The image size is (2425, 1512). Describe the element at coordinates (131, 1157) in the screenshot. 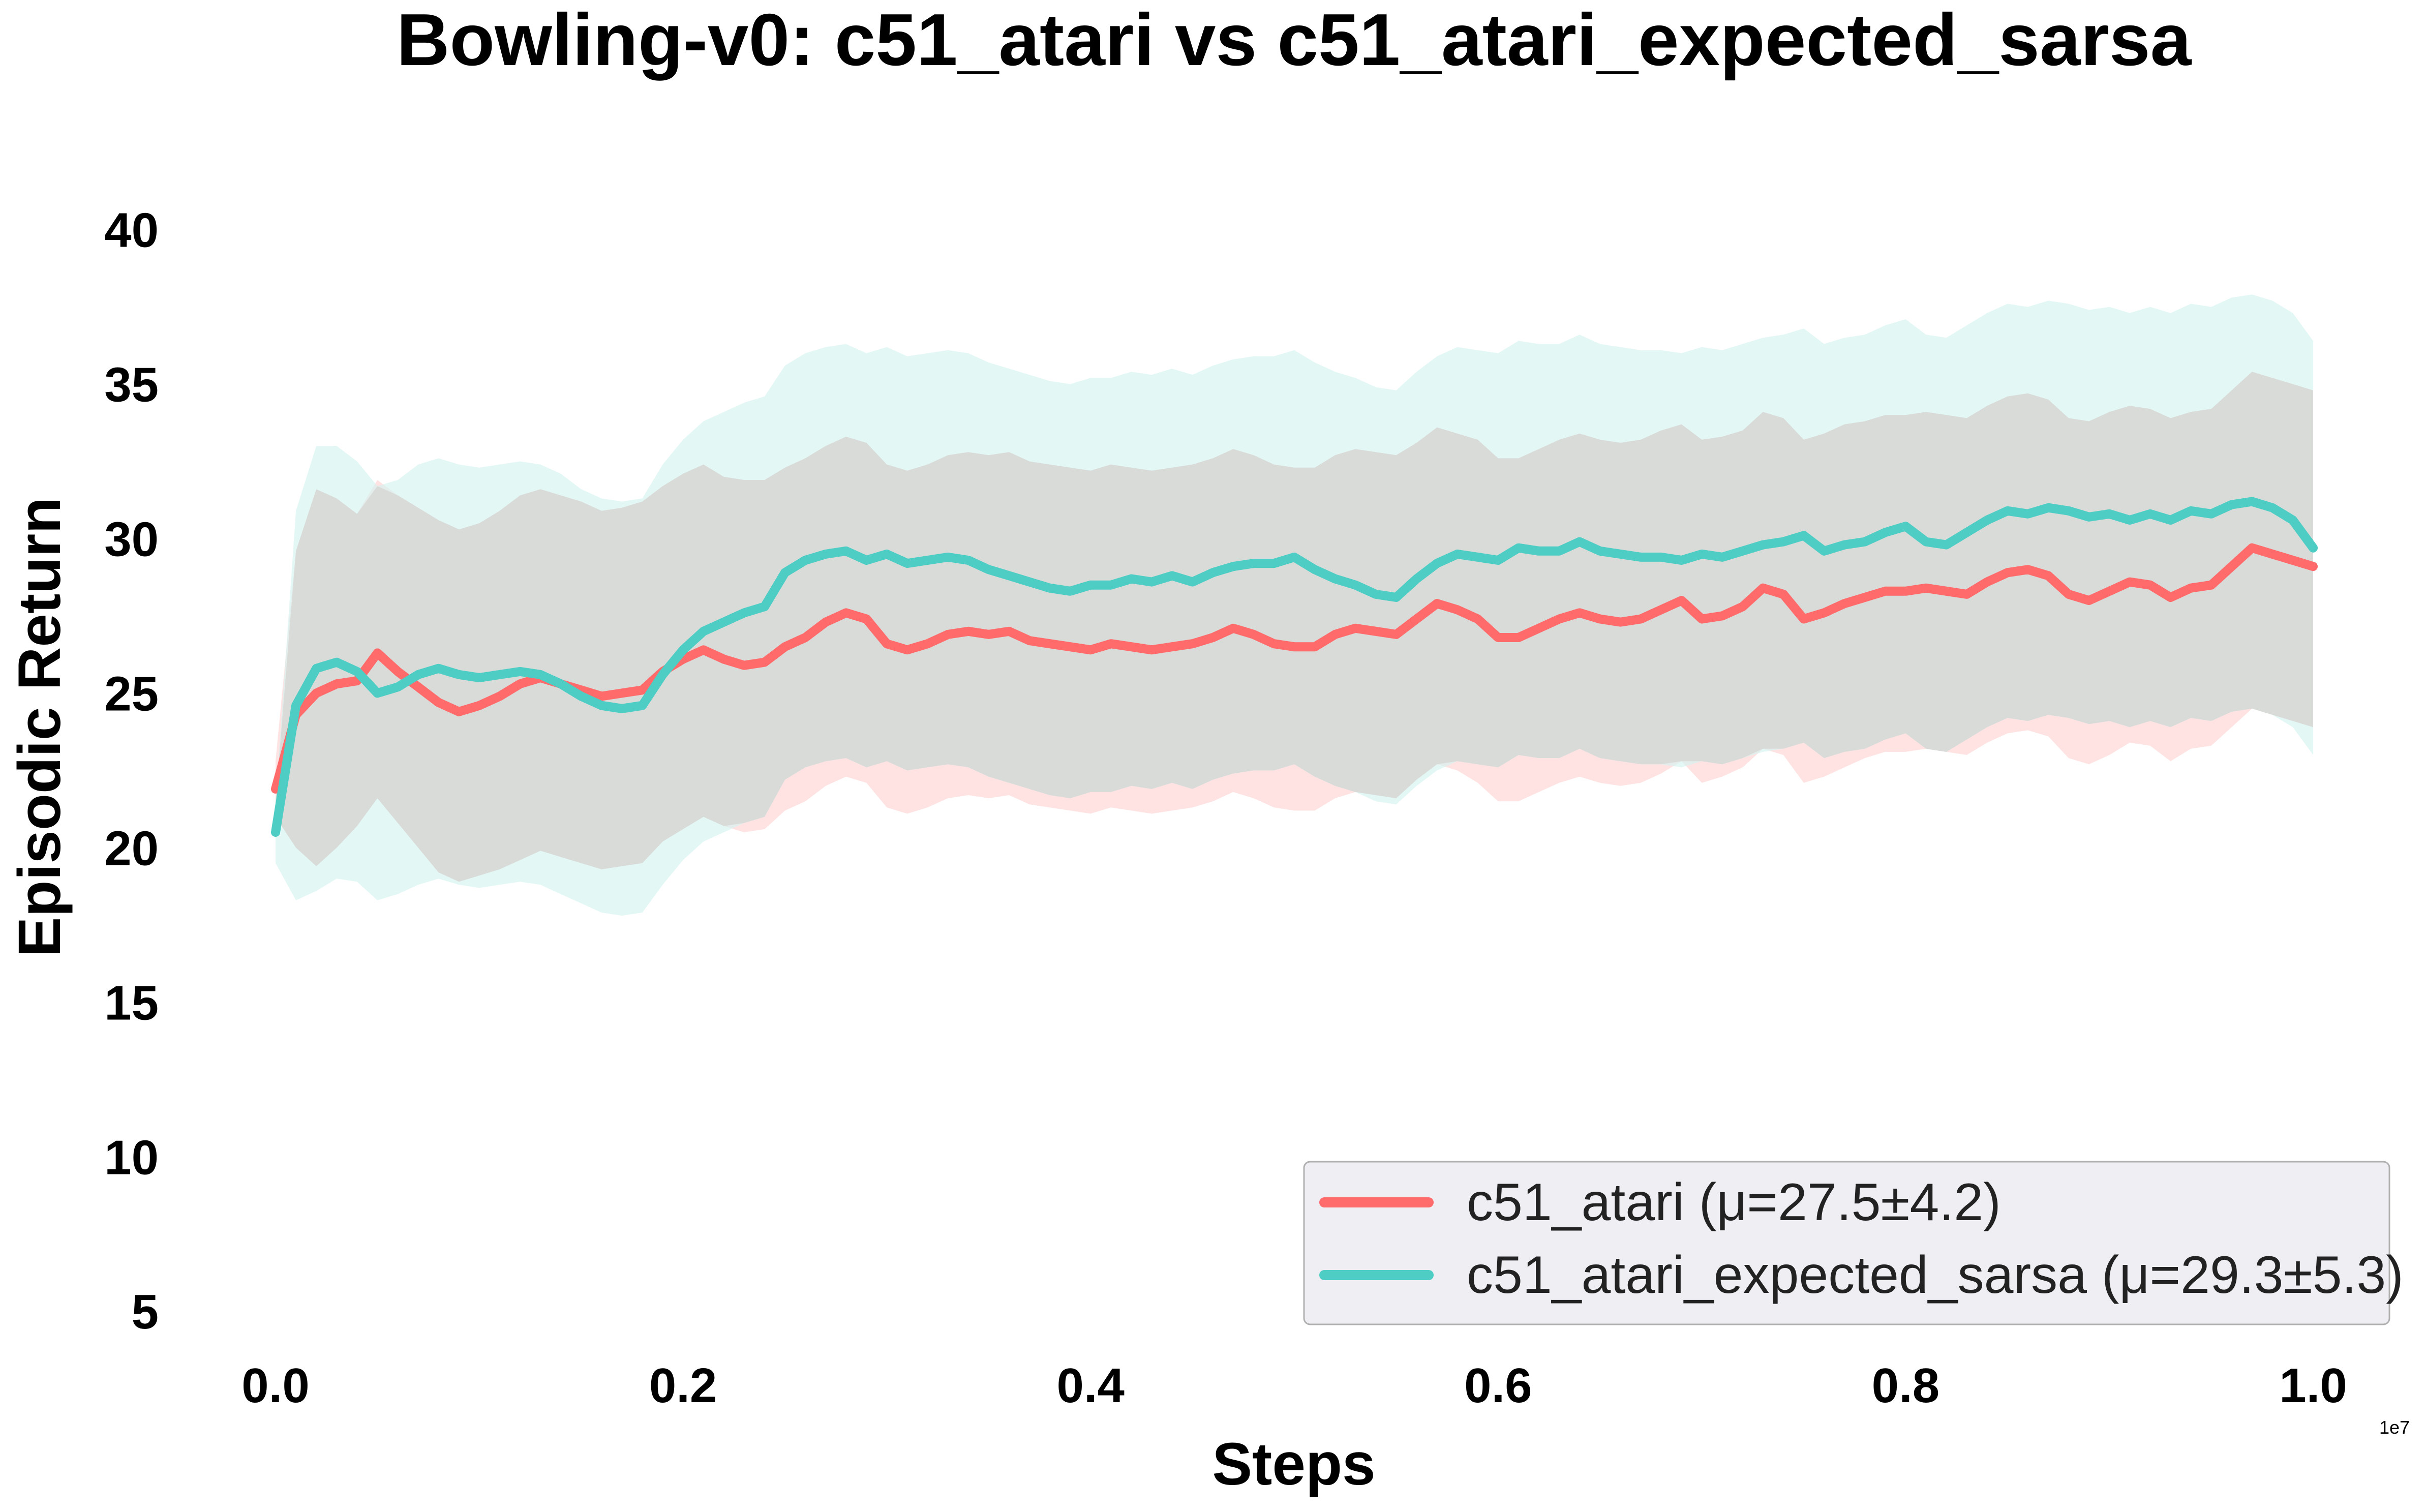

I see `y-tick-label: 10` at that location.